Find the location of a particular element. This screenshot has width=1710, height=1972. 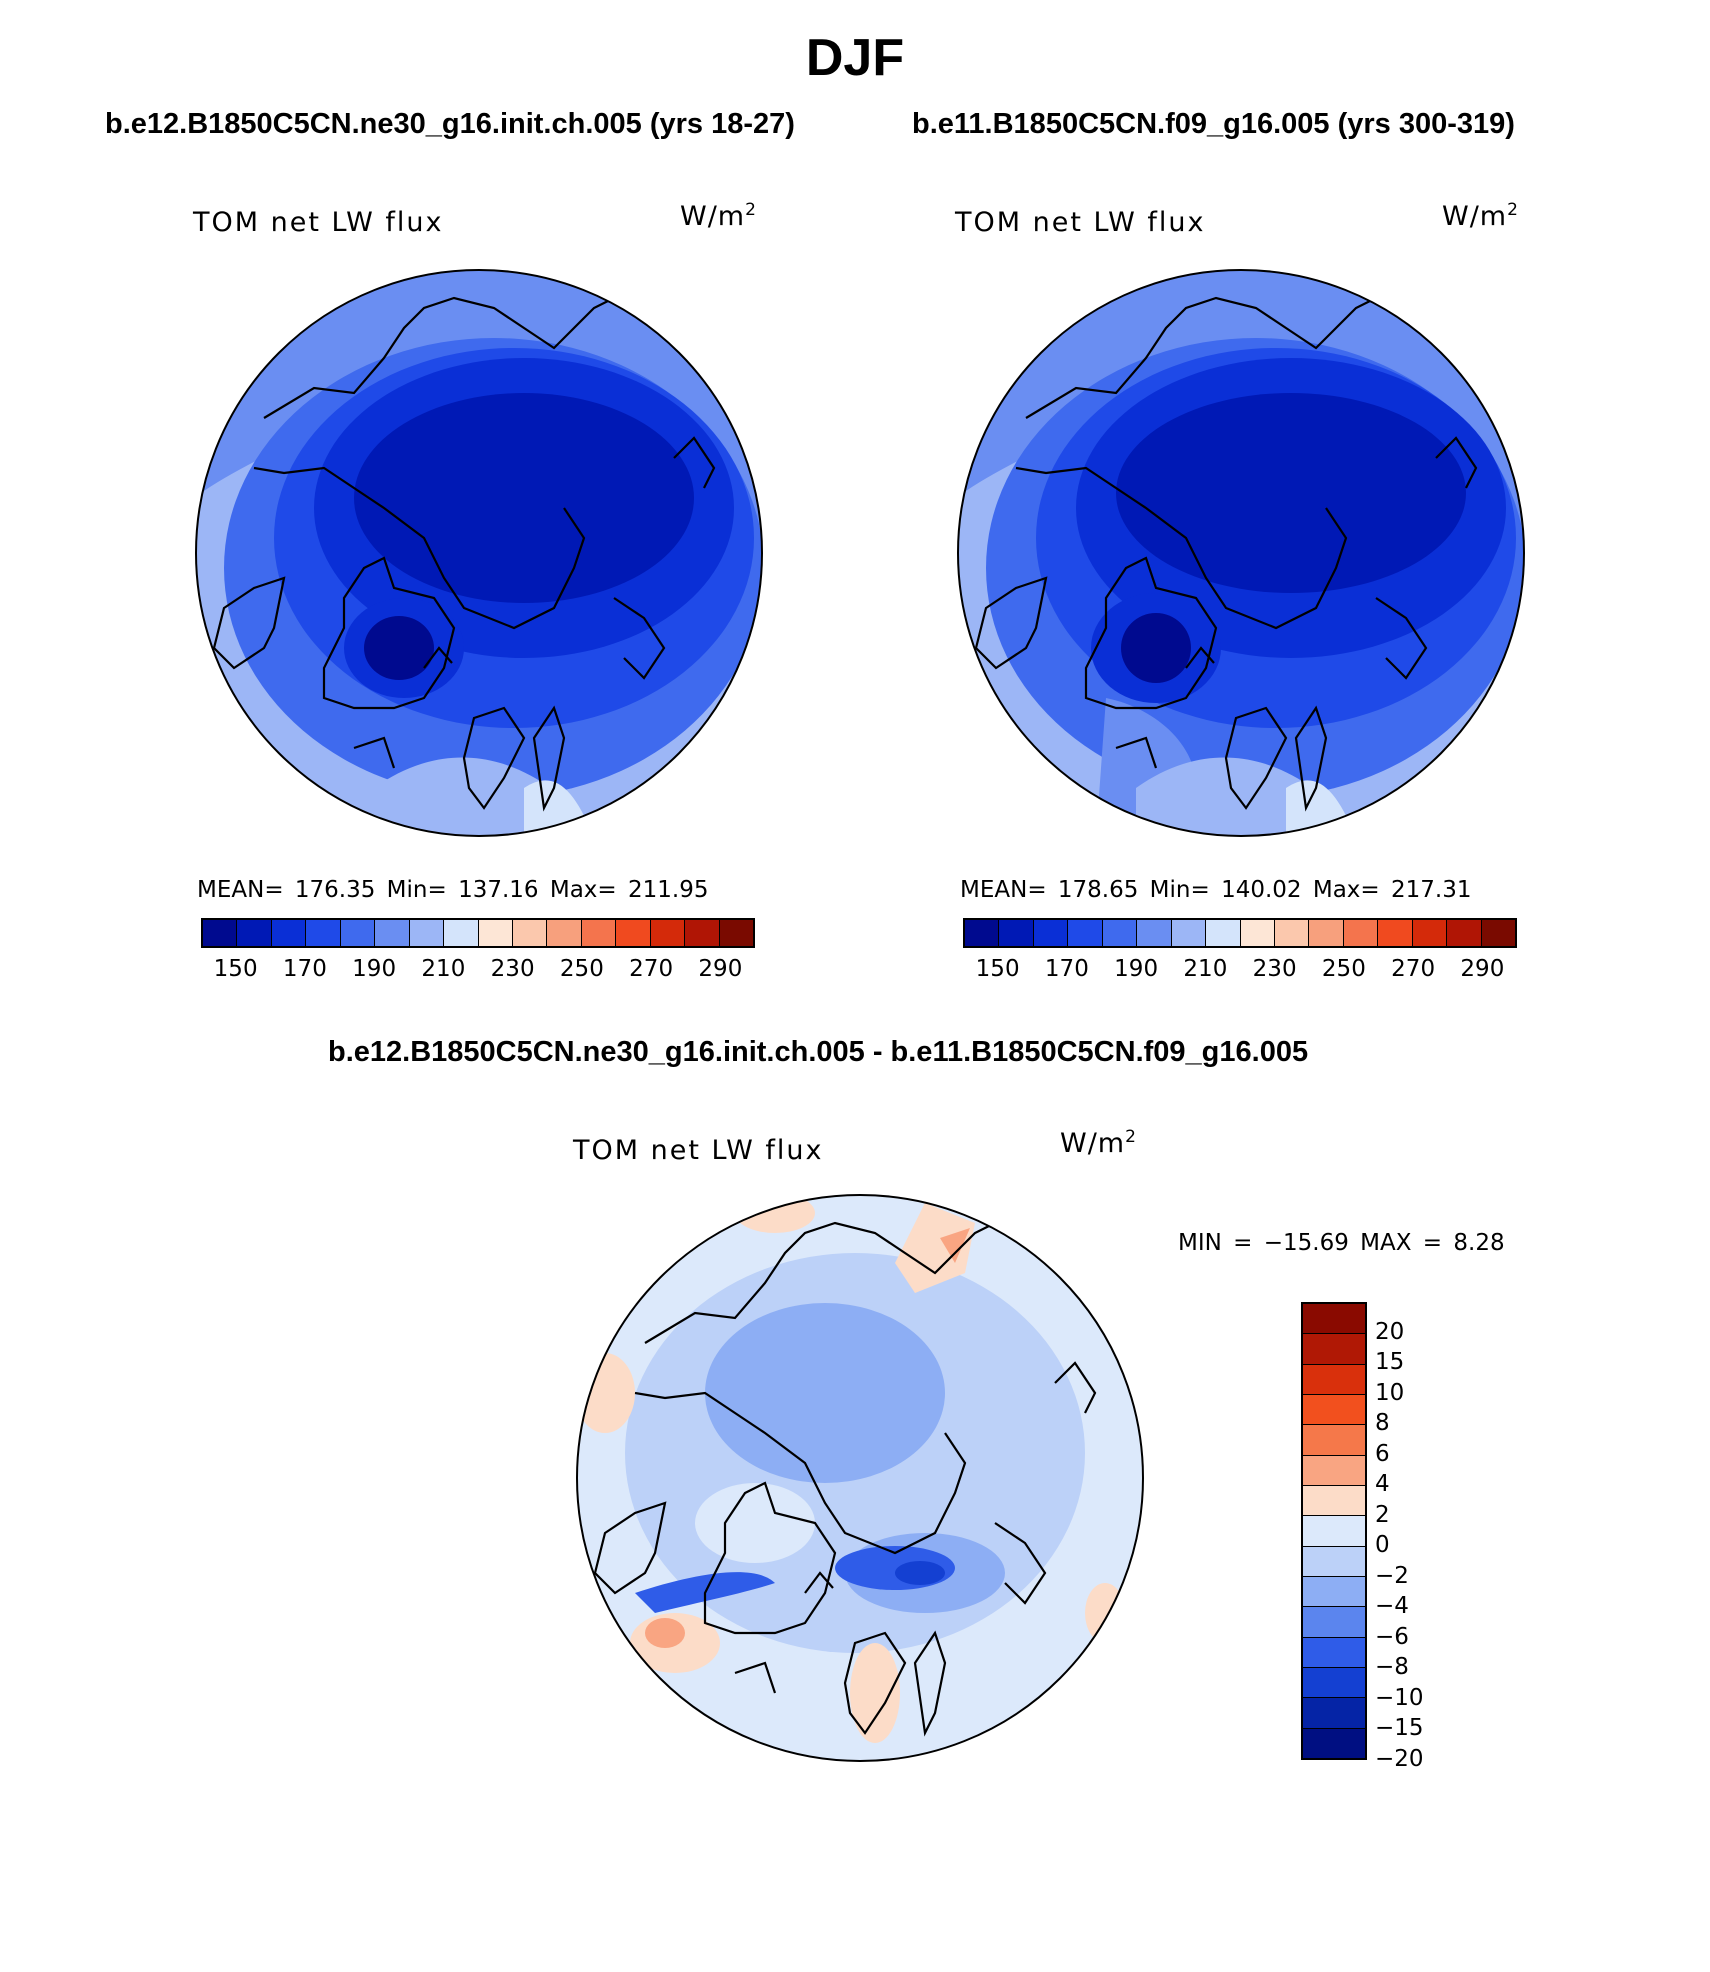

left-variable-label: TOM net LW flux is located at coordinates (318, 222).